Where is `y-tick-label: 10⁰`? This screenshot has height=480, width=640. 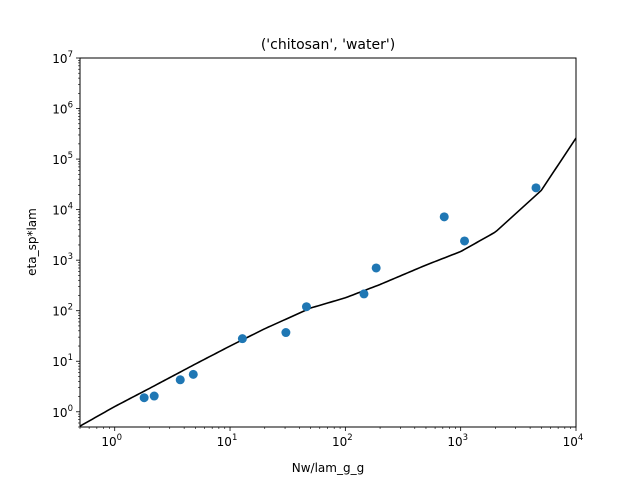 y-tick-label: 10⁰ is located at coordinates (62, 412).